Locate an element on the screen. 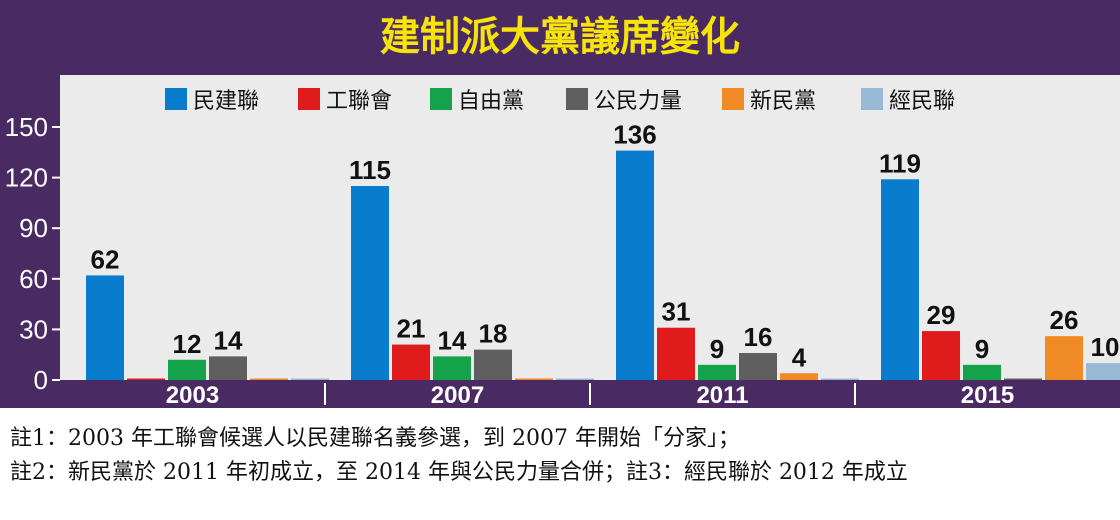 The width and height of the screenshot is (1120, 520). x-tick-label: 2007 is located at coordinates (457, 395).